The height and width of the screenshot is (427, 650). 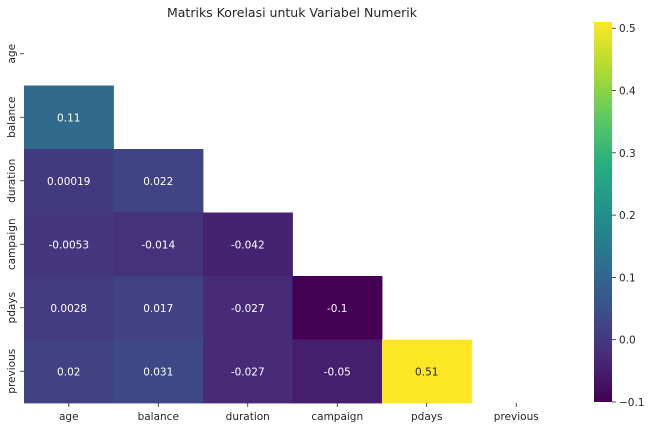 I want to click on y-tick-label-previous: previous, so click(x=12, y=371).